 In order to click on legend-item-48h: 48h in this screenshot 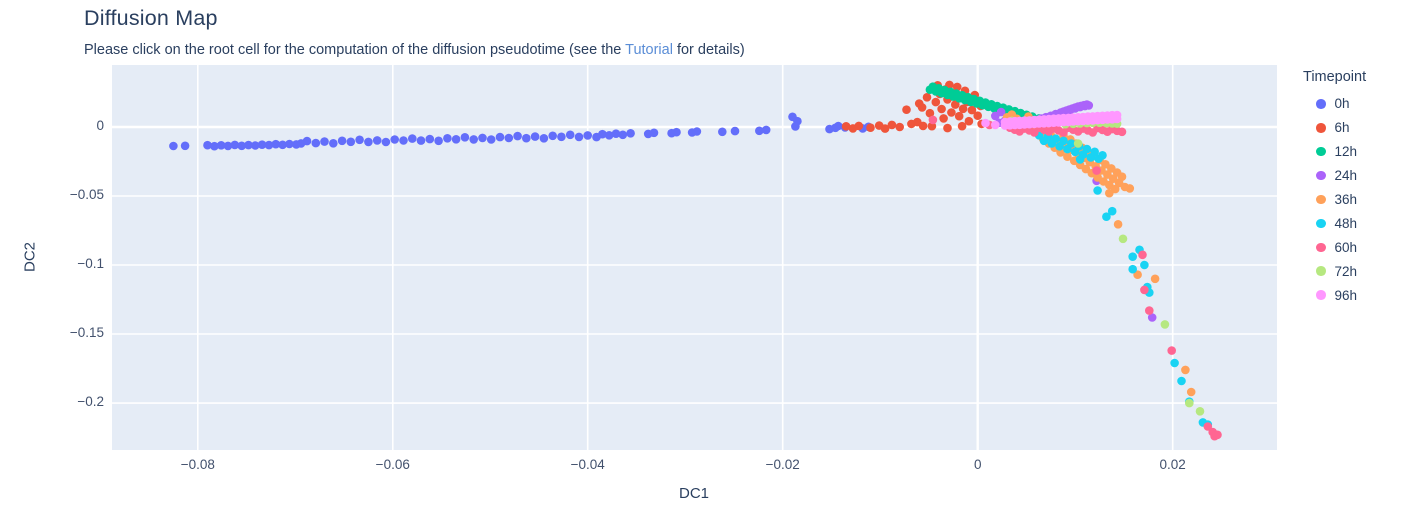, I will do `click(1334, 223)`.